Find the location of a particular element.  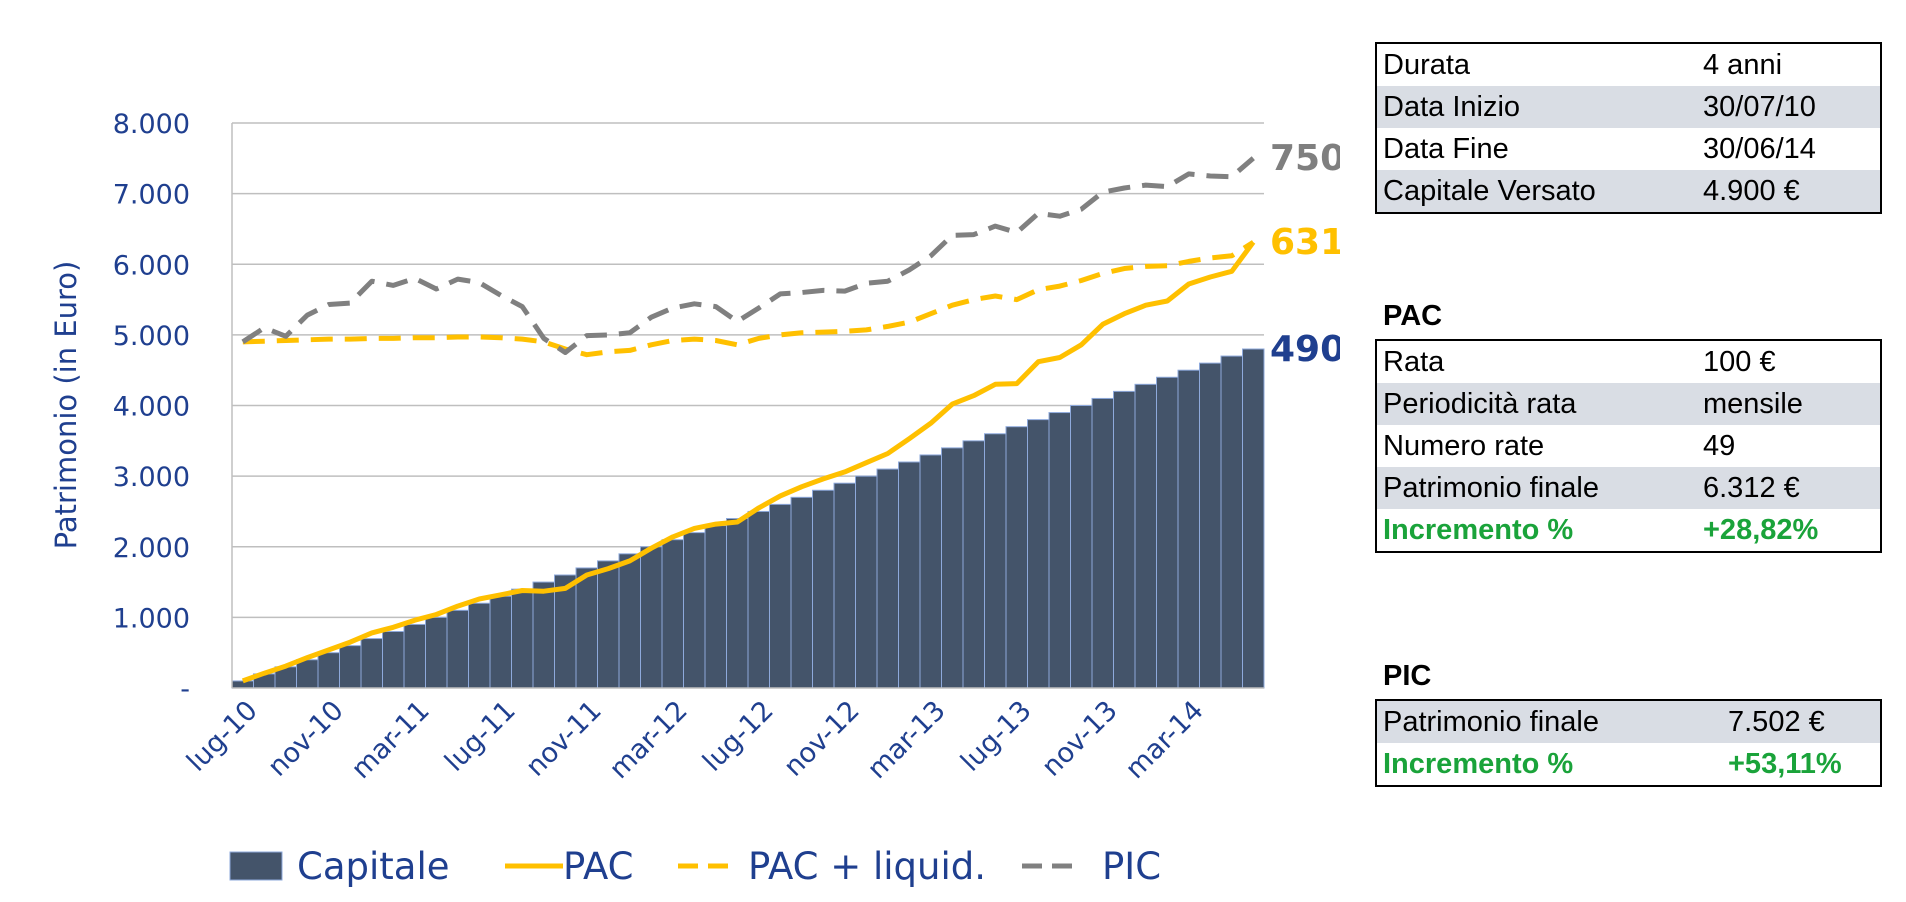

pic-value: 7.502 € is located at coordinates (1801, 721).